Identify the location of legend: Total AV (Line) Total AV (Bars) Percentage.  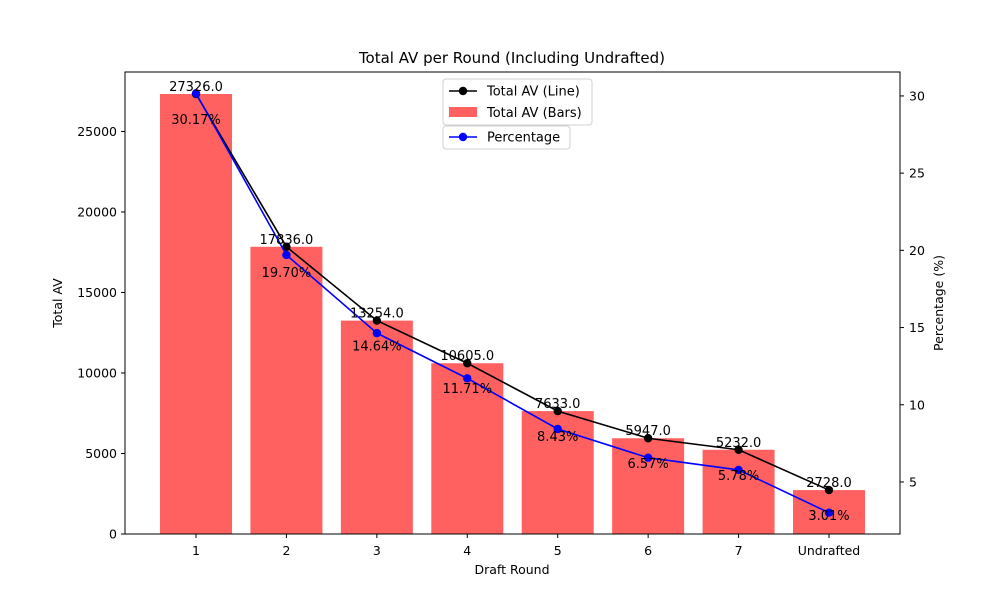
(517, 114).